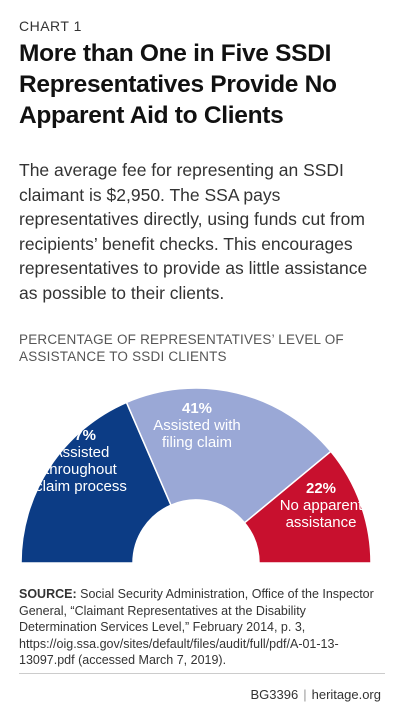  Describe the element at coordinates (197, 434) in the screenshot. I see `slice-text-assisted-filing: Assisted with filing claim` at that location.